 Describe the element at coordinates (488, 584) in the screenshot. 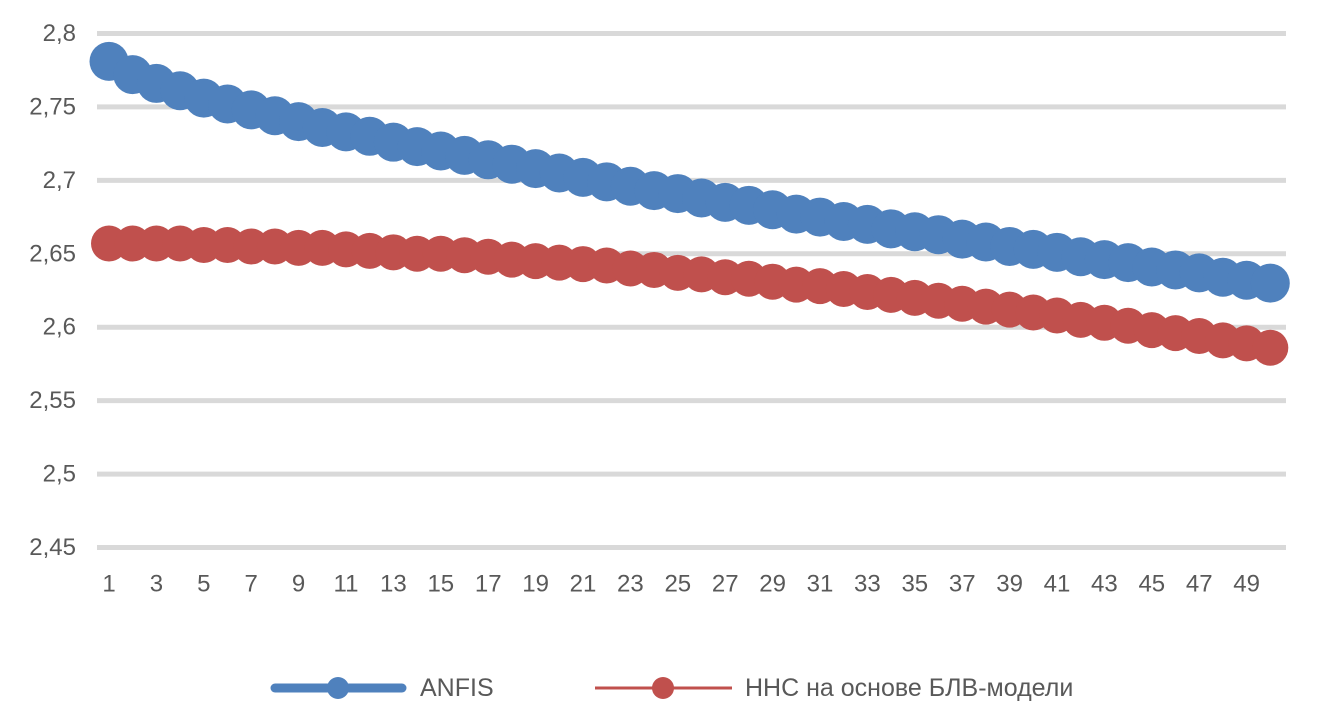

I see `x-axis-tick-label: 17` at that location.